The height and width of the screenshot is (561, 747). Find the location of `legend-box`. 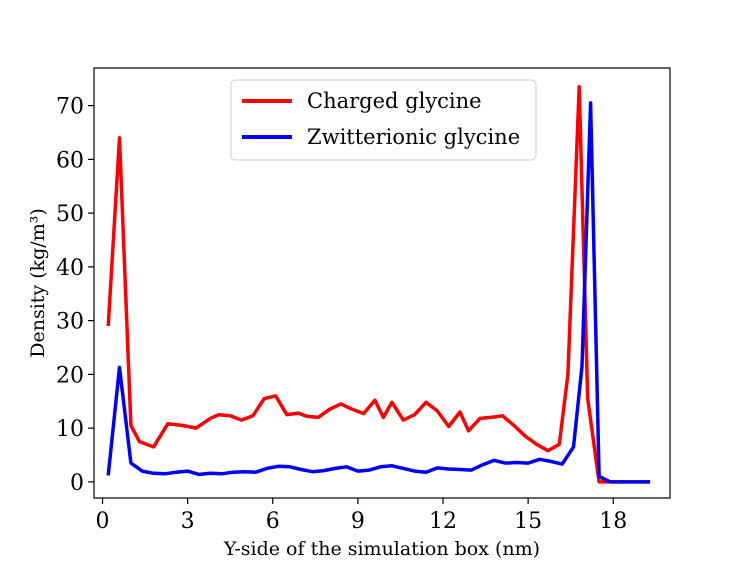

legend-box is located at coordinates (383, 120).